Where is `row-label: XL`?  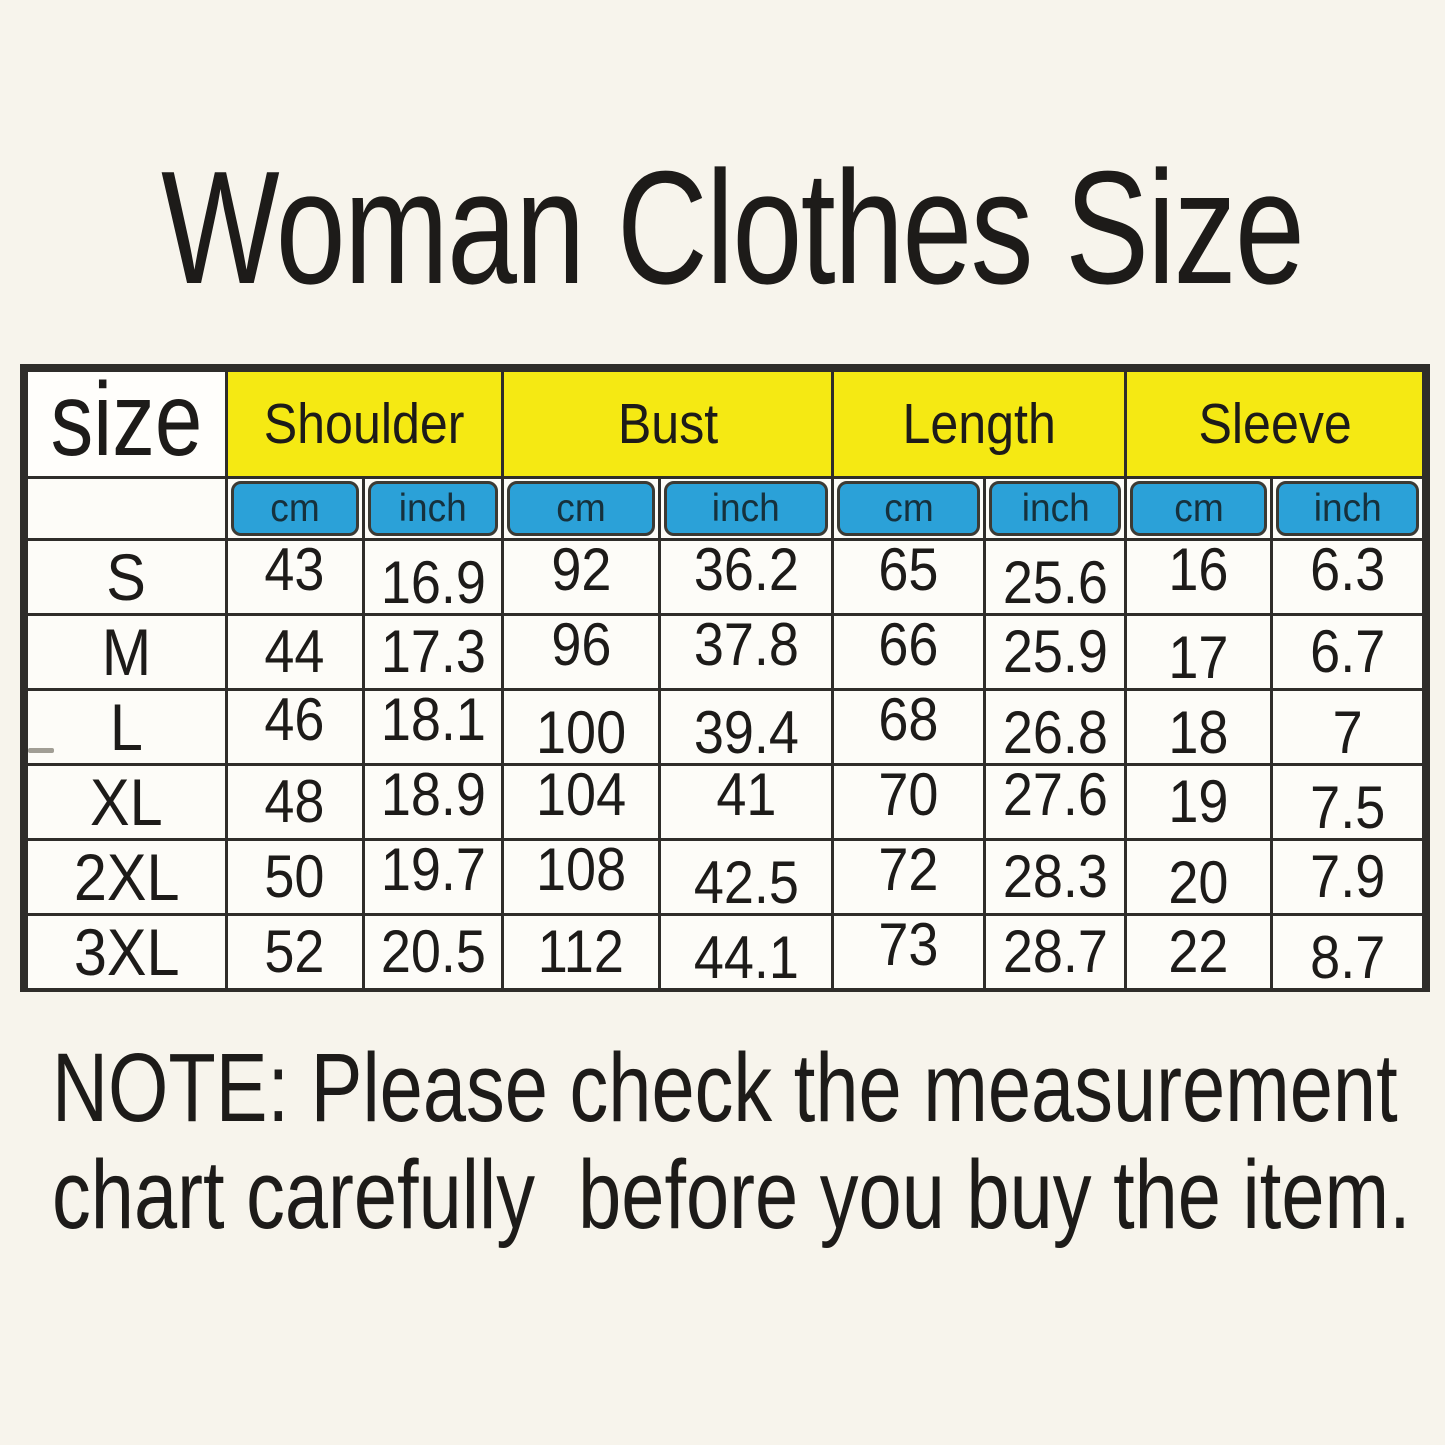
row-label: XL is located at coordinates (126, 802).